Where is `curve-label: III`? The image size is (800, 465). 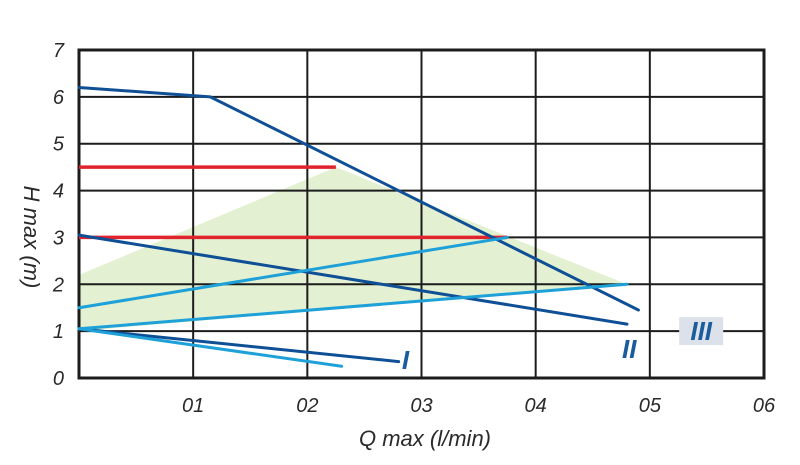
curve-label: III is located at coordinates (701, 331).